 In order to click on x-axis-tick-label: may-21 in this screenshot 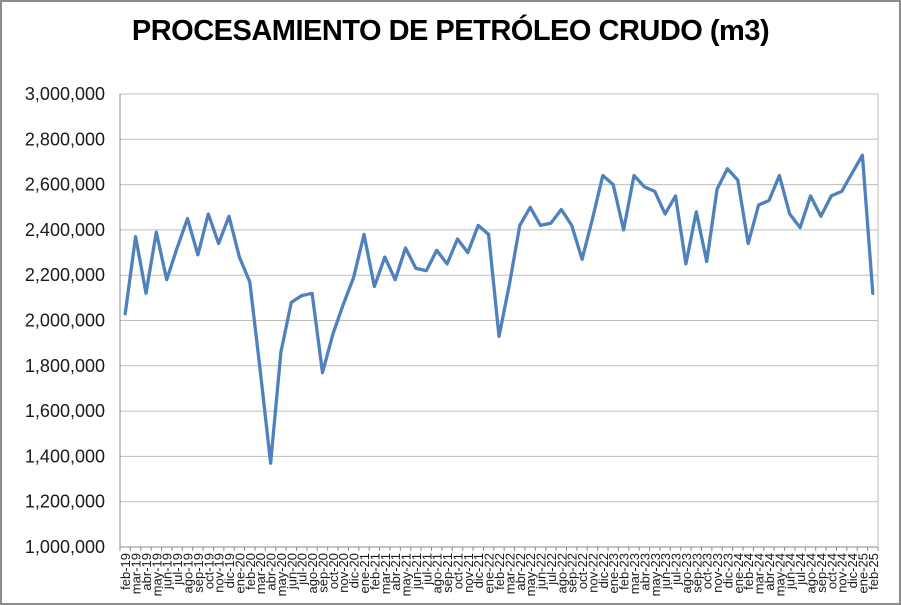, I will do `click(406, 574)`.